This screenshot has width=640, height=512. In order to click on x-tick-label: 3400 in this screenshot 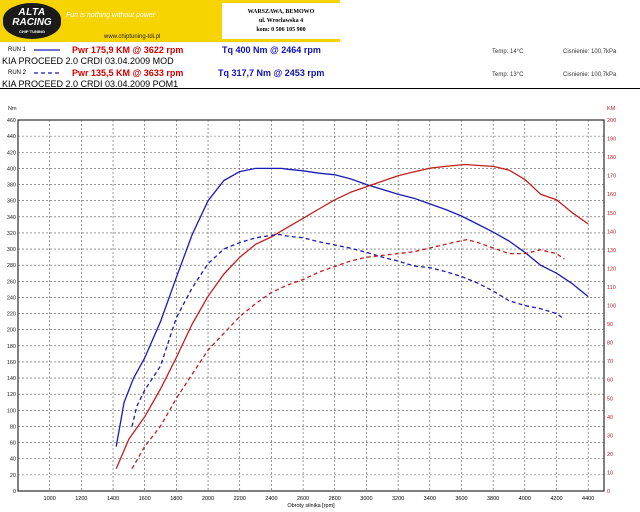, I will do `click(430, 499)`.